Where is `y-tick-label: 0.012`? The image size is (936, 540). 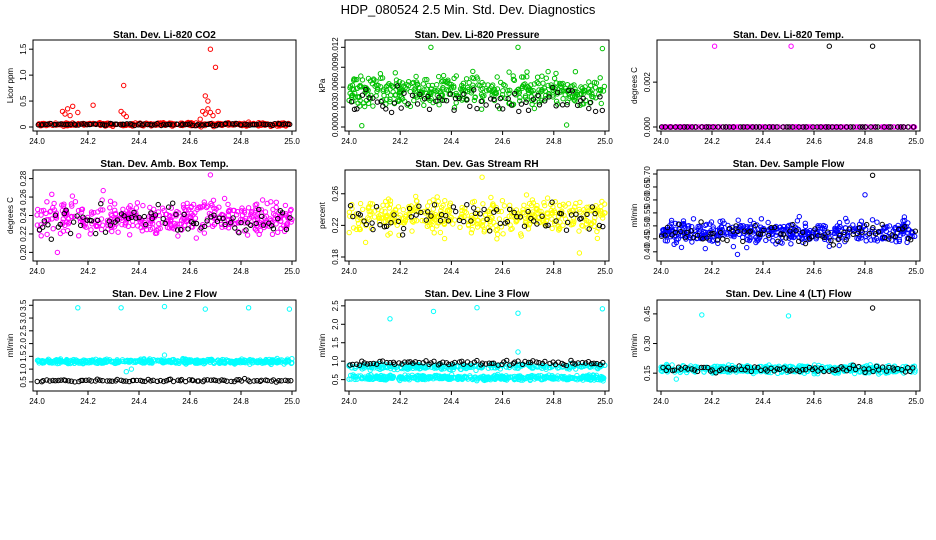 y-tick-label: 0.012 is located at coordinates (335, 47).